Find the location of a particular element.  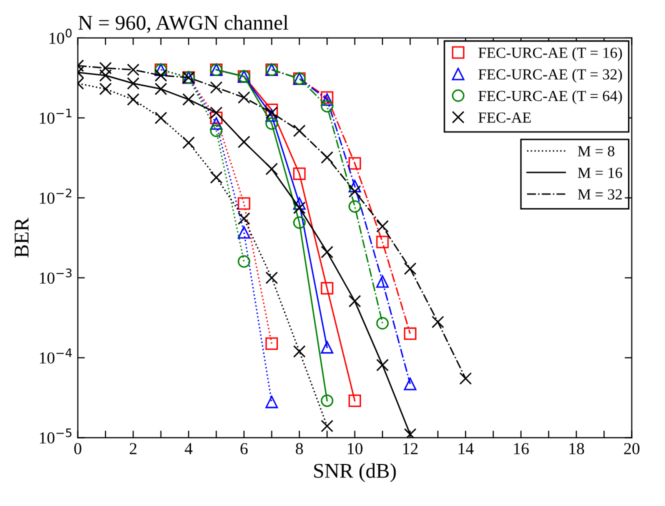

legend-label: FEC-URC-AE (T = 64) is located at coordinates (550, 97).